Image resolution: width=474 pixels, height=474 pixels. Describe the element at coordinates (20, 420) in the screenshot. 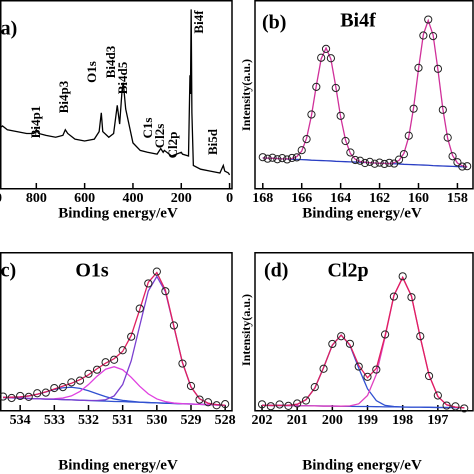

I see `x-tick-label: 534` at that location.